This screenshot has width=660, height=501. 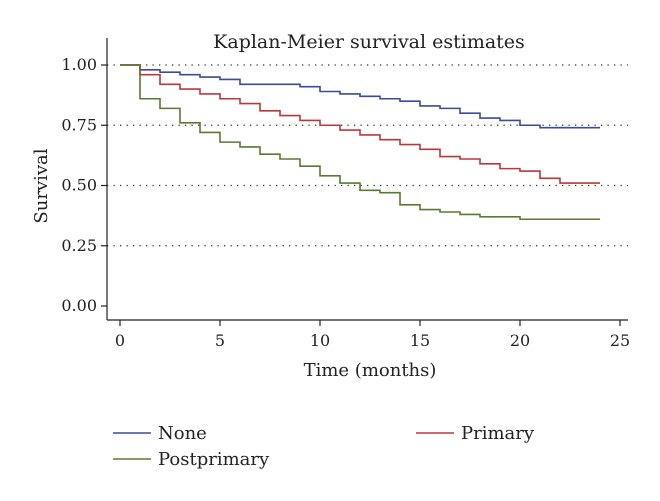 I want to click on legend-item-none: None, so click(x=160, y=433).